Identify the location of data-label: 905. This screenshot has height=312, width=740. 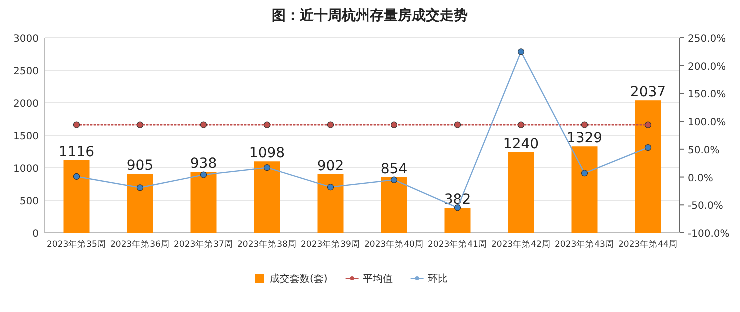
(140, 166).